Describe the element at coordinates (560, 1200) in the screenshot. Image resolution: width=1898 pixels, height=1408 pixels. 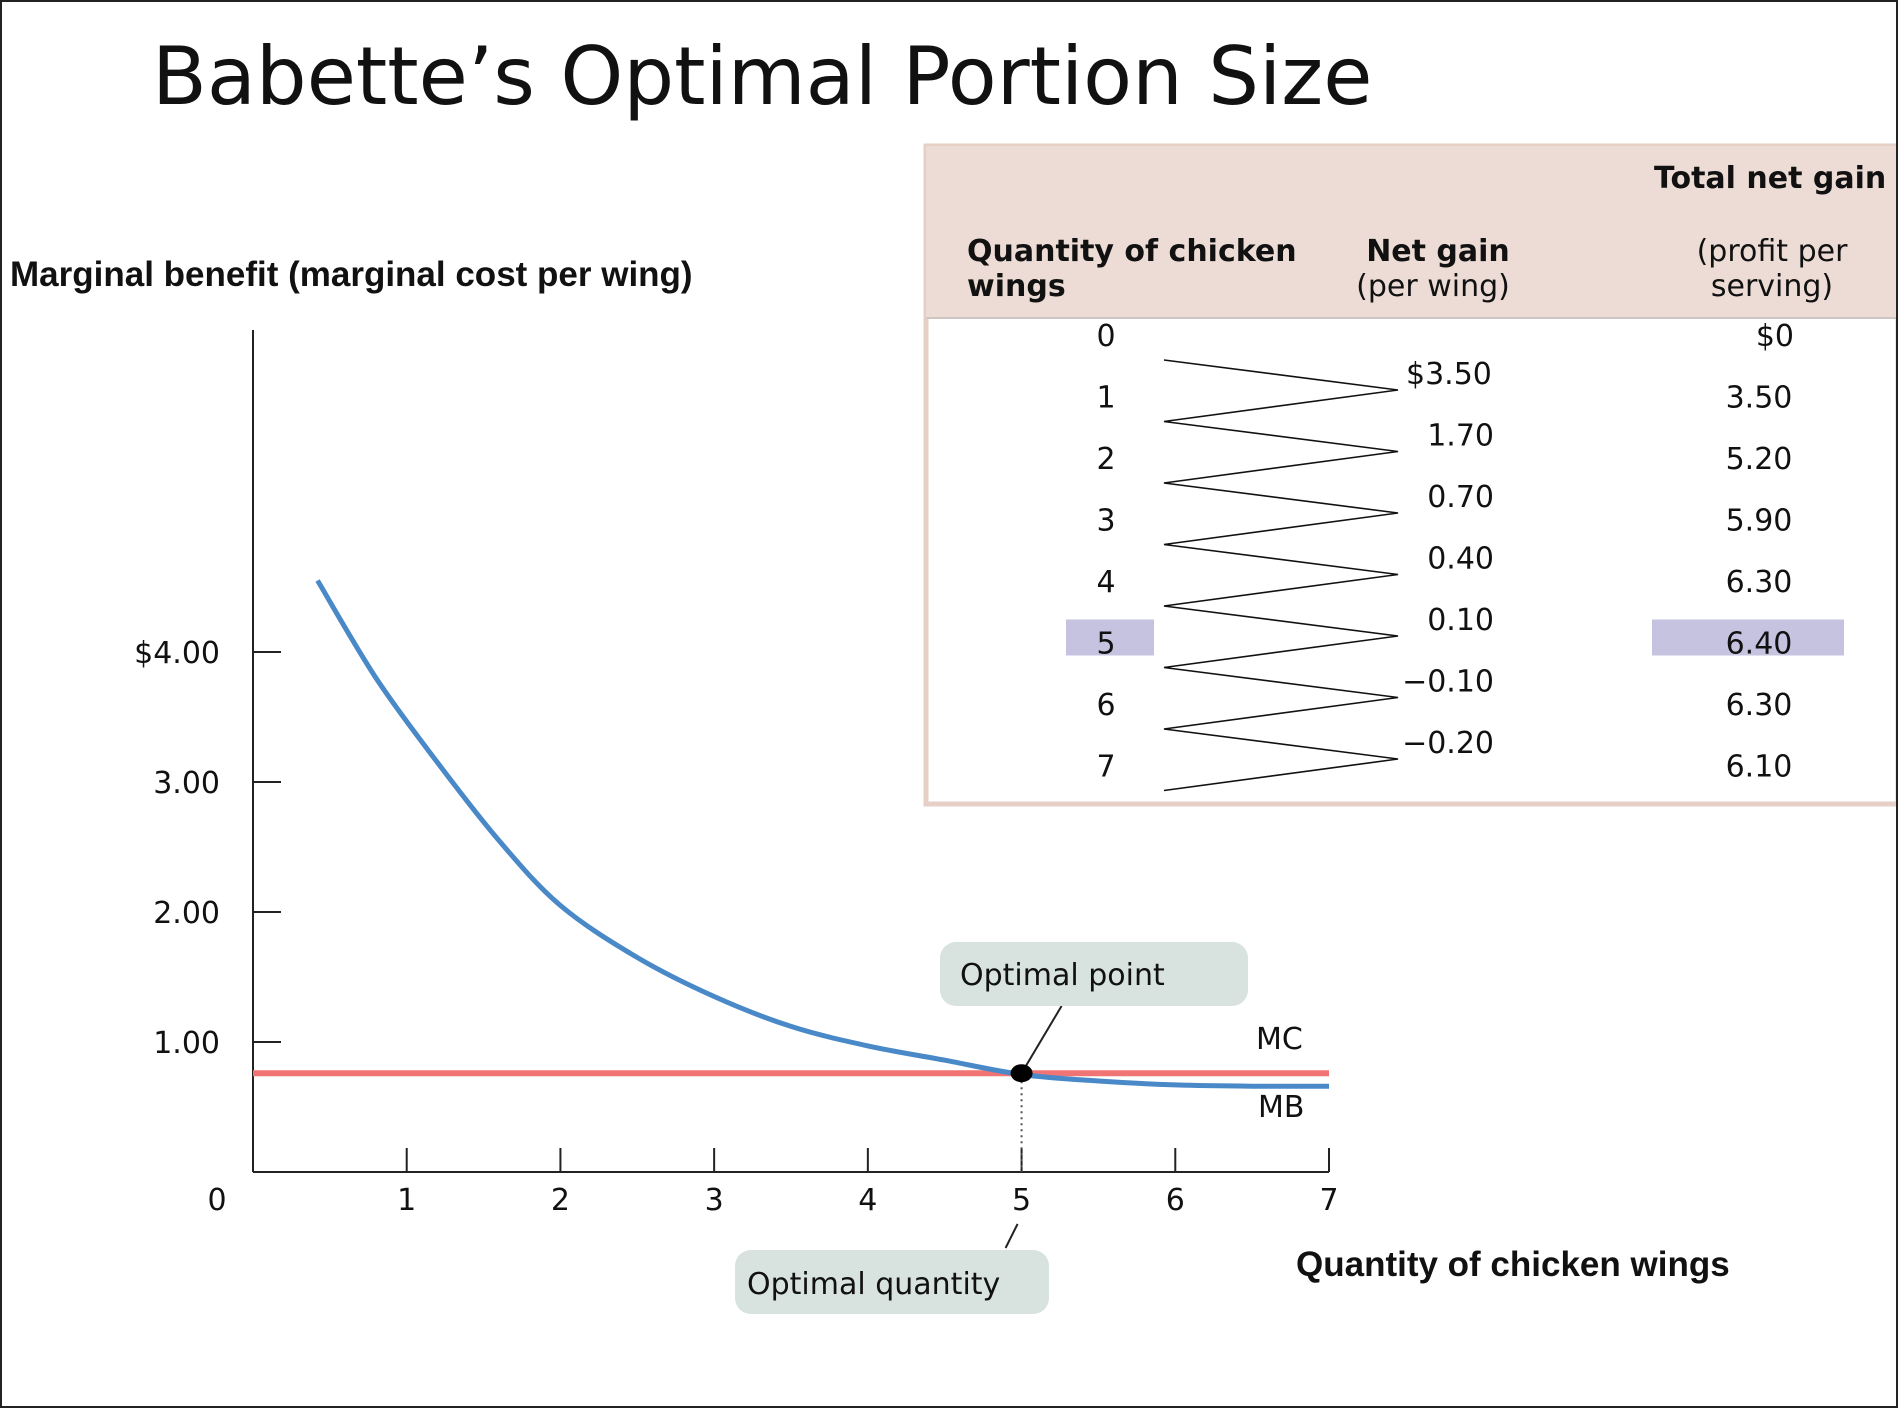
I see `x-tick-label: 2` at that location.